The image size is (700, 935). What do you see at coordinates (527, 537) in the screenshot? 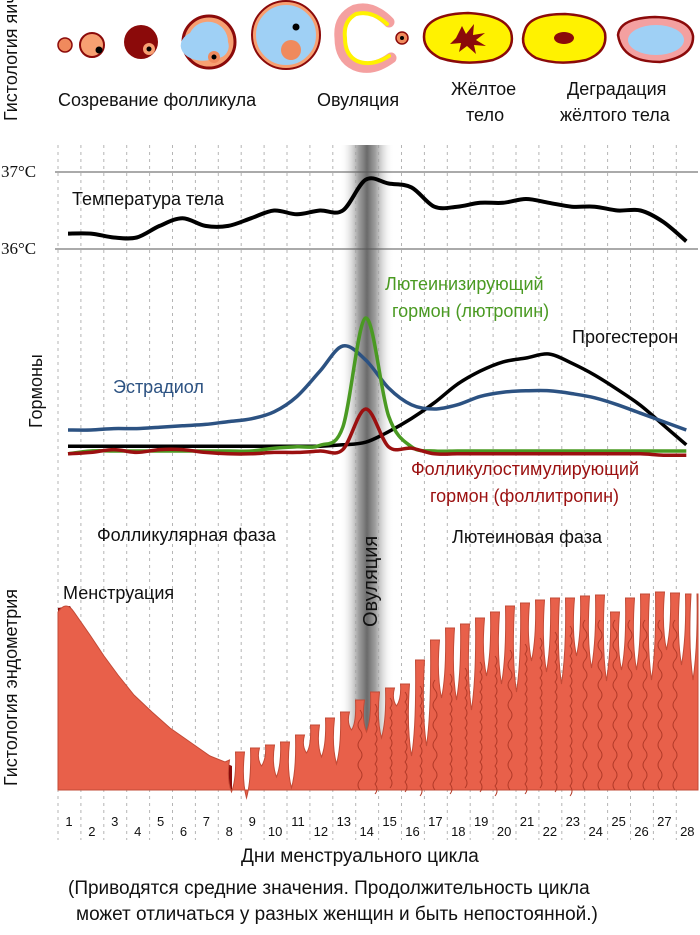
I see `luteal-phase-label: Лютеиновая фаза` at bounding box center [527, 537].